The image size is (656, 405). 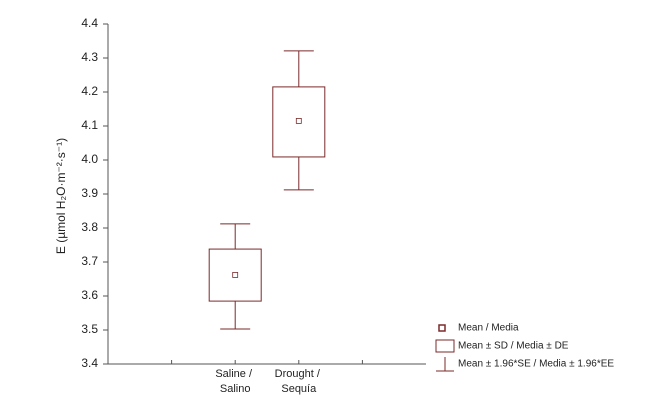 What do you see at coordinates (235, 381) in the screenshot?
I see `x-tick-label: Saline / Salino` at bounding box center [235, 381].